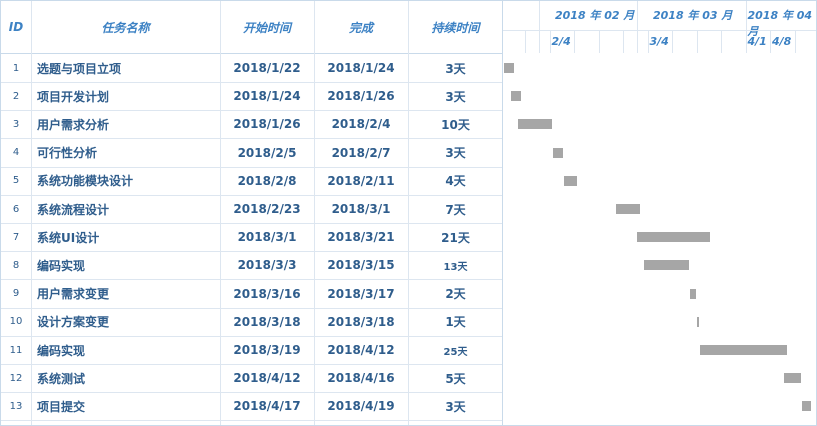 This screenshot has height=426, width=817. What do you see at coordinates (361, 321) in the screenshot?
I see `task-end: 2018/3/18` at bounding box center [361, 321].